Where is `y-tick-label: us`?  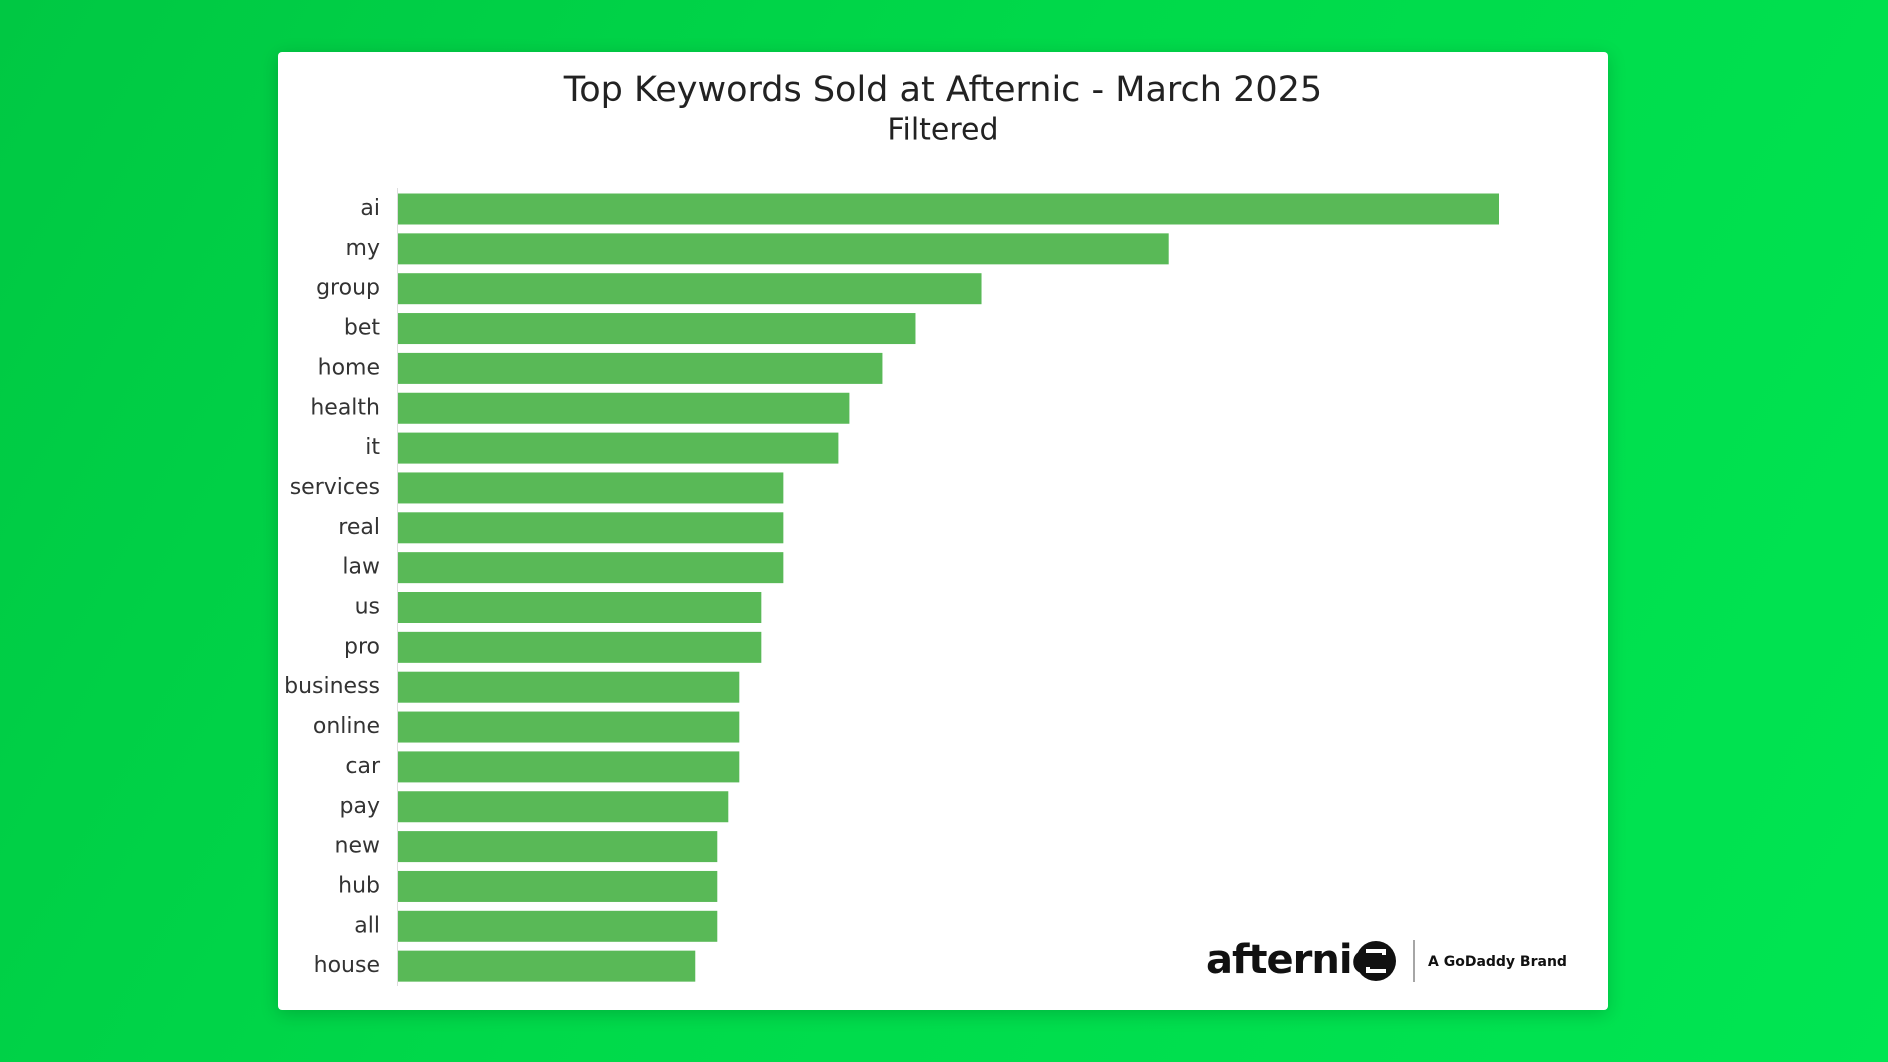 y-tick-label: us is located at coordinates (367, 607).